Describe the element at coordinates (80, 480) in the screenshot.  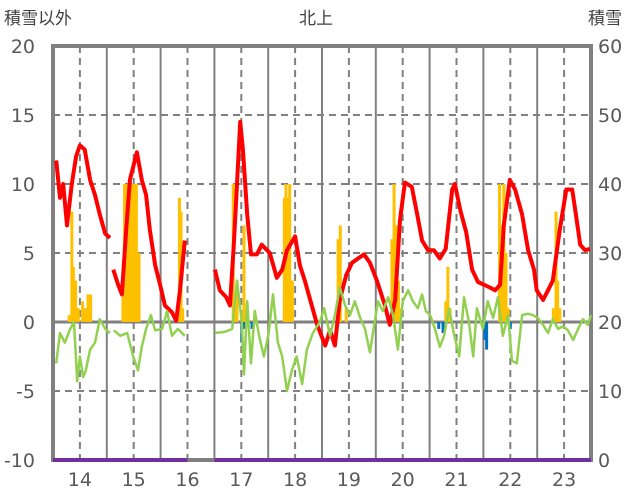
I see `x-tick-label: 14` at that location.